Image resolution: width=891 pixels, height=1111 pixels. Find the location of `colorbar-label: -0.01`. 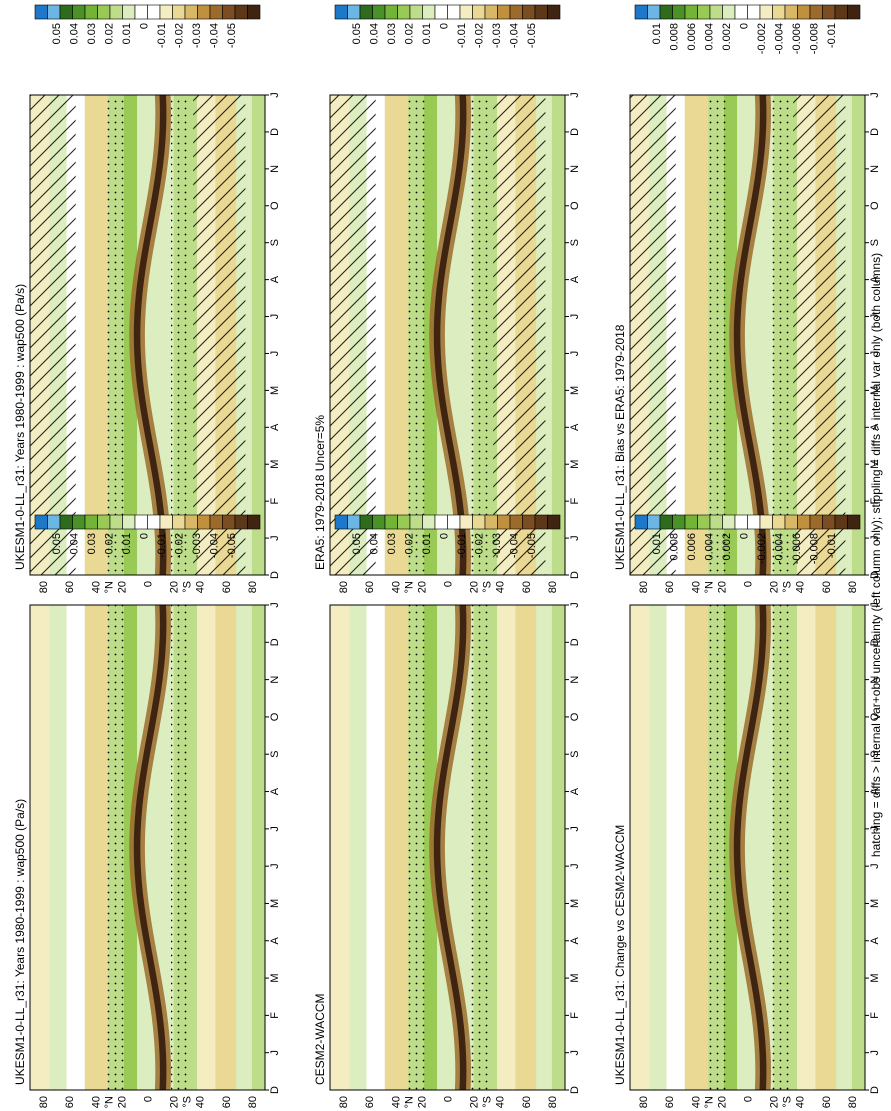

colorbar-label: -0.01 is located at coordinates (462, 545).